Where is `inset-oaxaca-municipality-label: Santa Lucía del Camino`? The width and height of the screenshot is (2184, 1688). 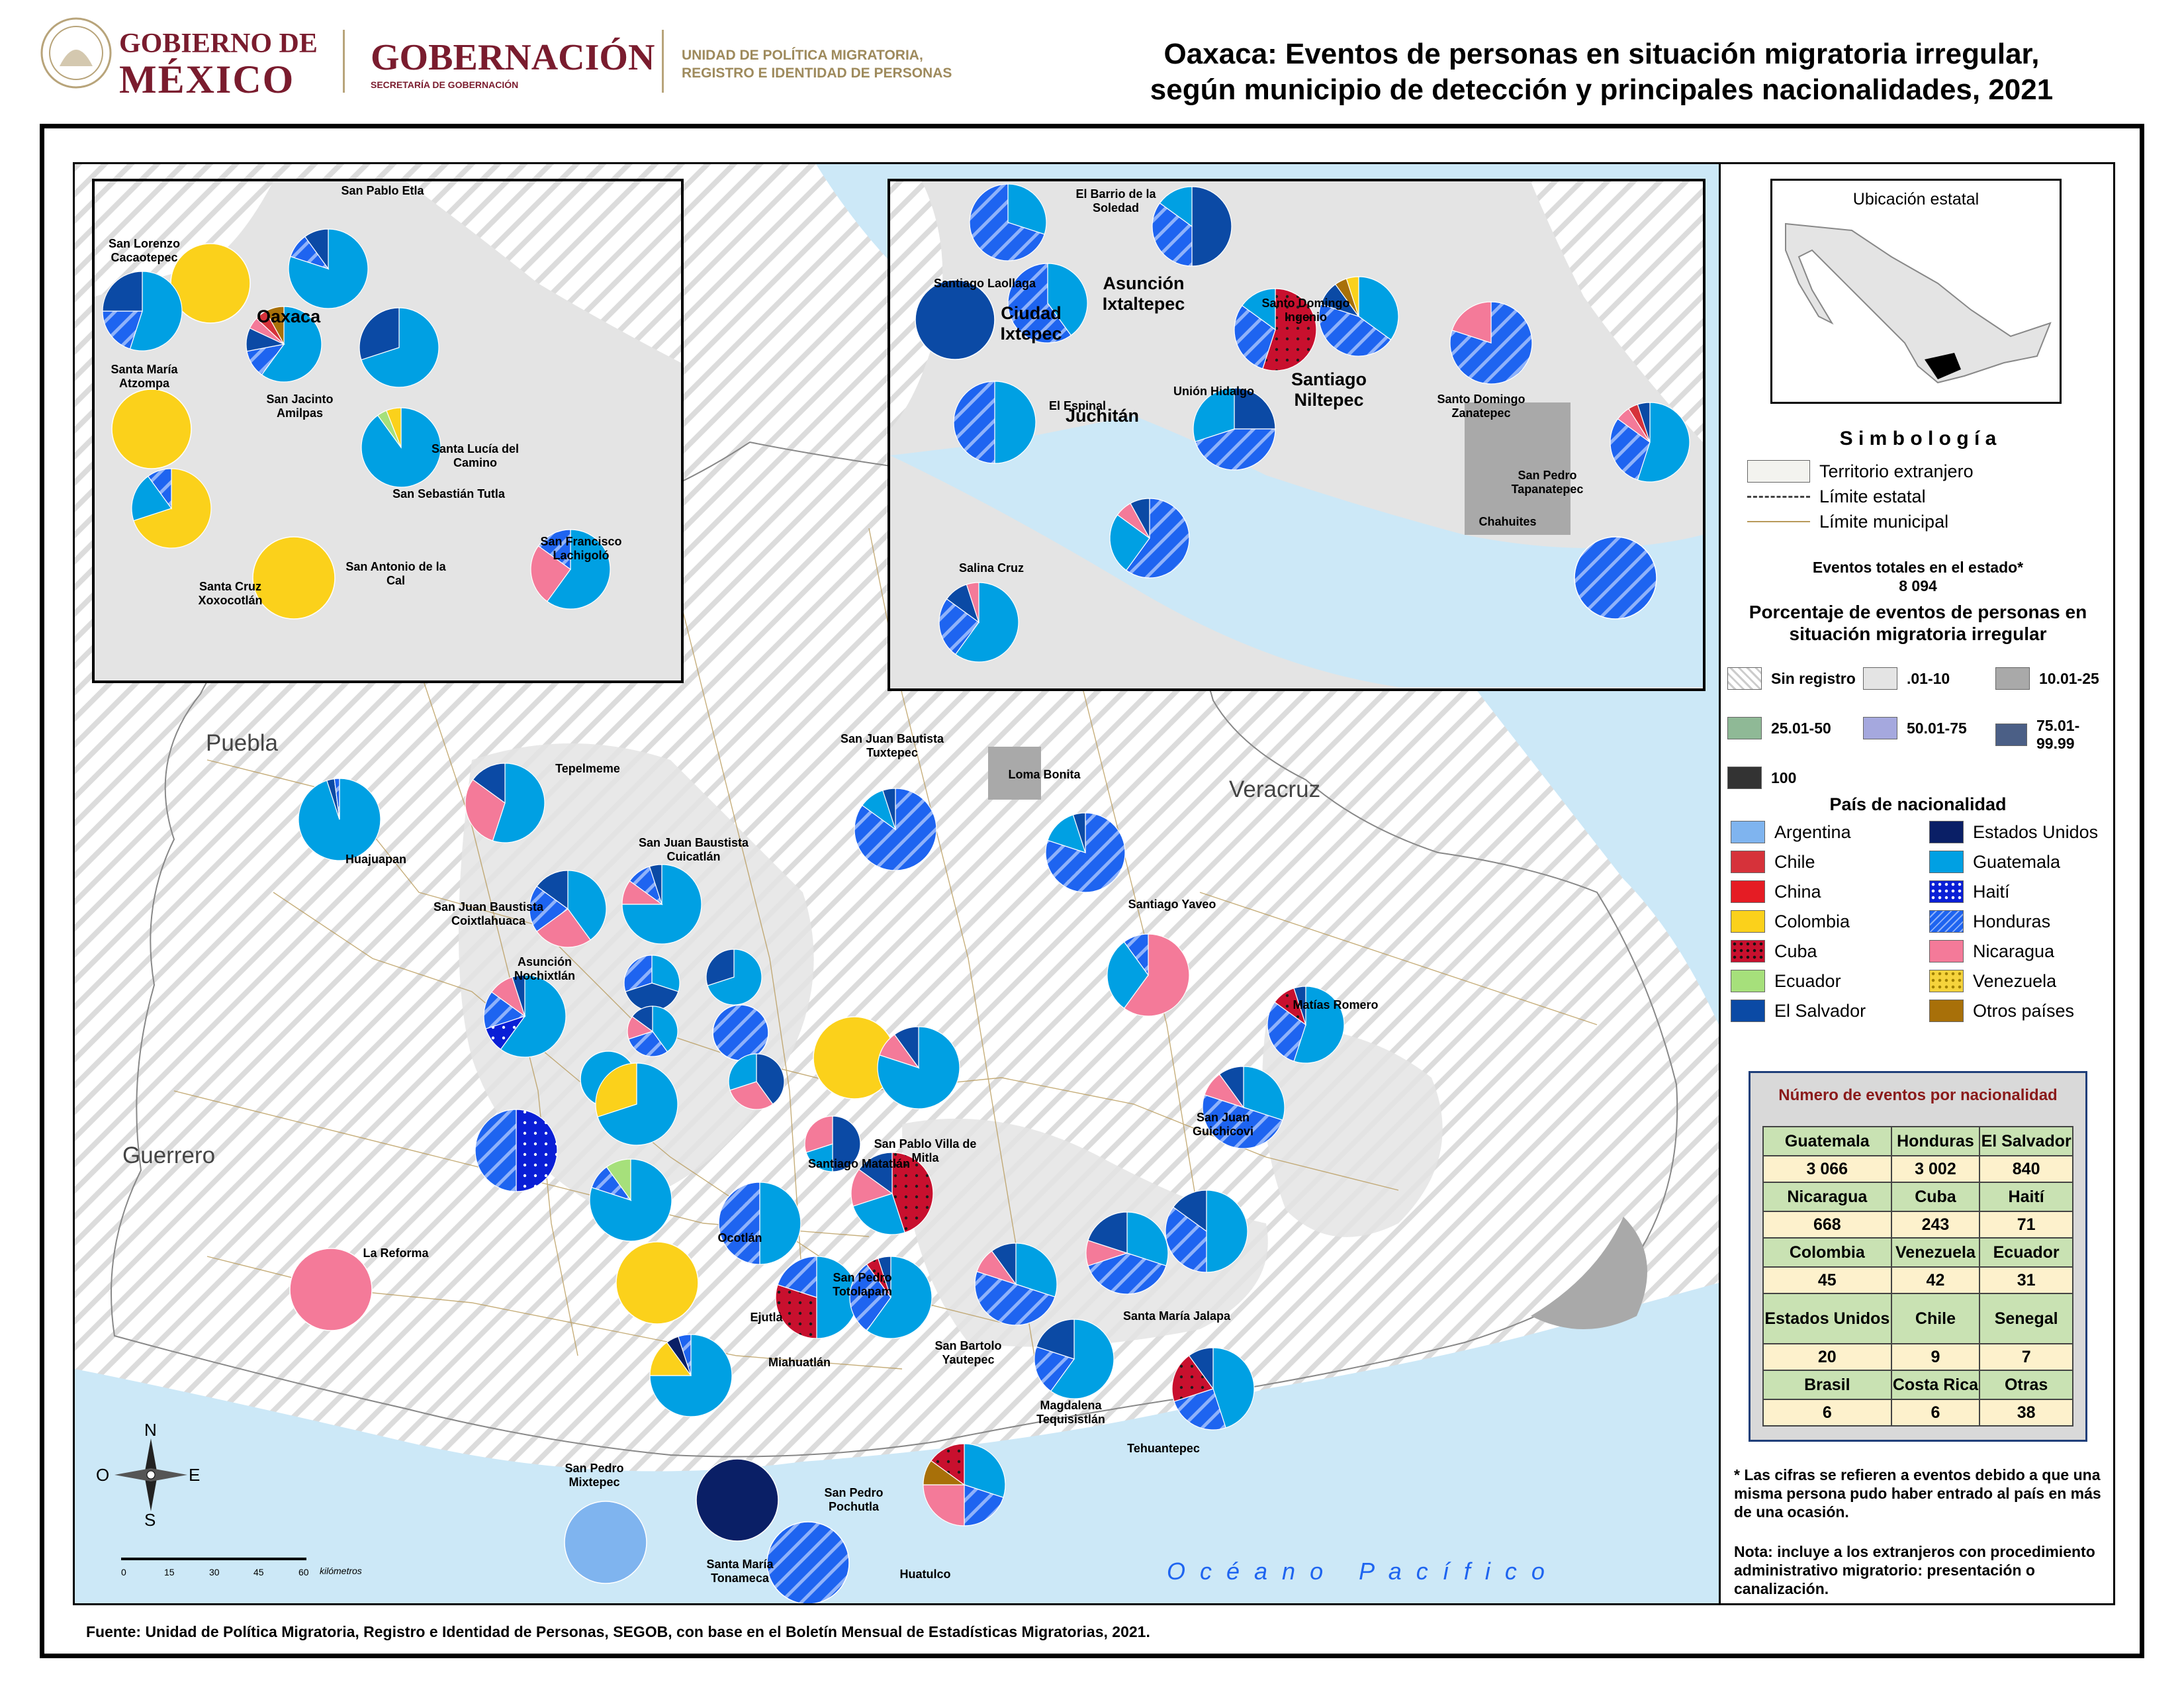
inset-oaxaca-municipality-label: Santa Lucía del Camino is located at coordinates (476, 455).